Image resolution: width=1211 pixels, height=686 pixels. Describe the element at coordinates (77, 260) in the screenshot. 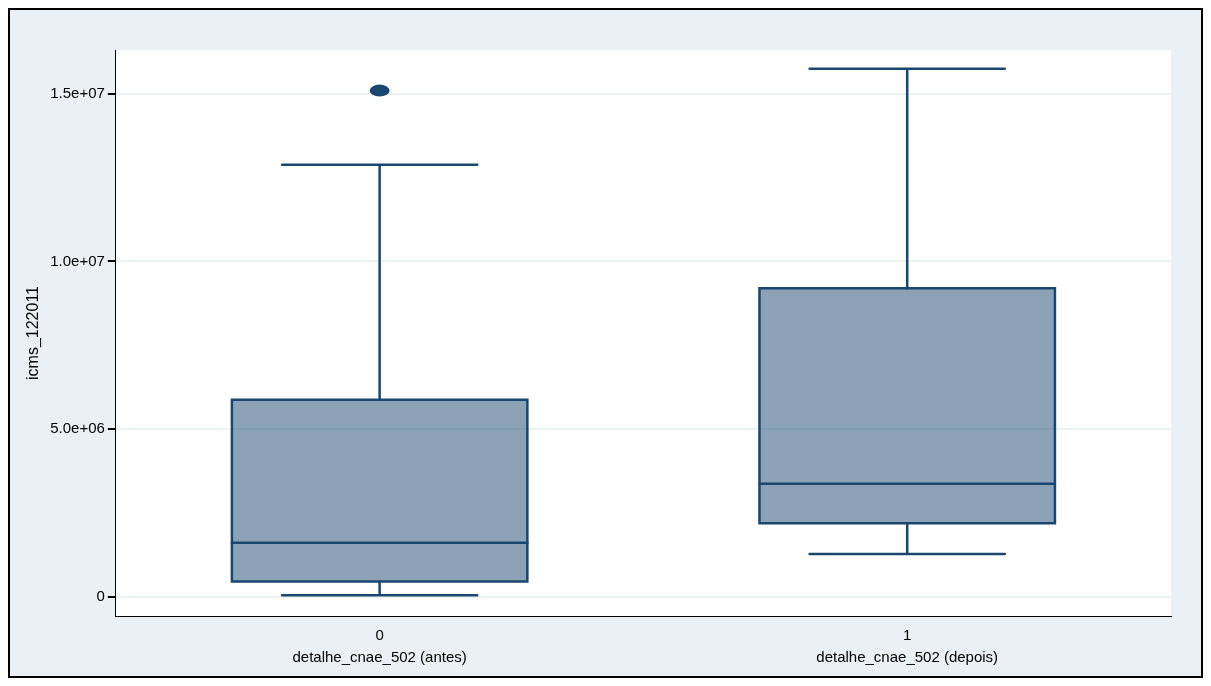

I see `y-tick-label: 1.0e+07` at that location.